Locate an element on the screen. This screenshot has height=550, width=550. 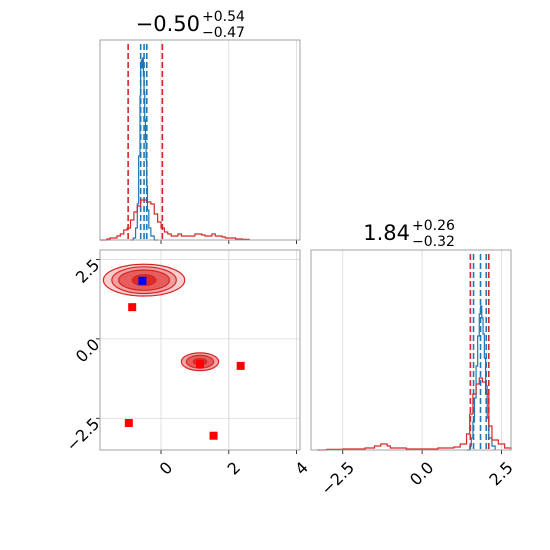
title-value: 1.84 is located at coordinates (386, 233).